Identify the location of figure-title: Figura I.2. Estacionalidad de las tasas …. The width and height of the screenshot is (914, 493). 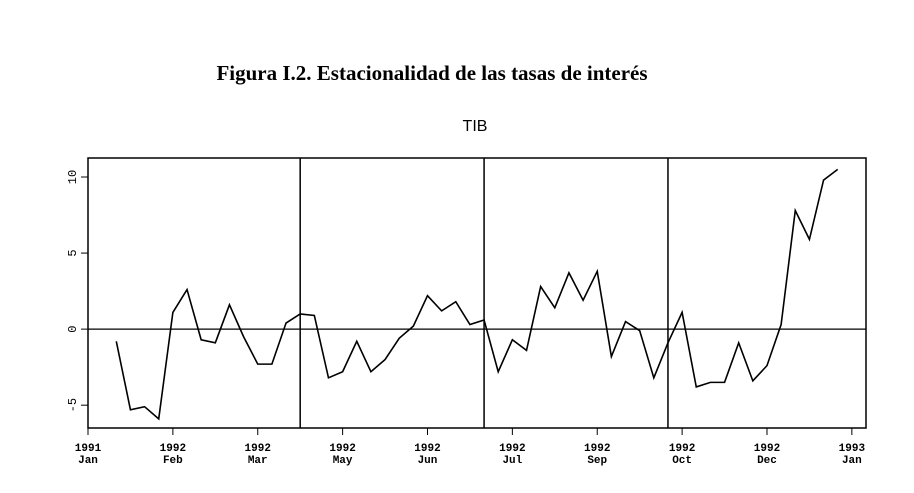
(431, 73).